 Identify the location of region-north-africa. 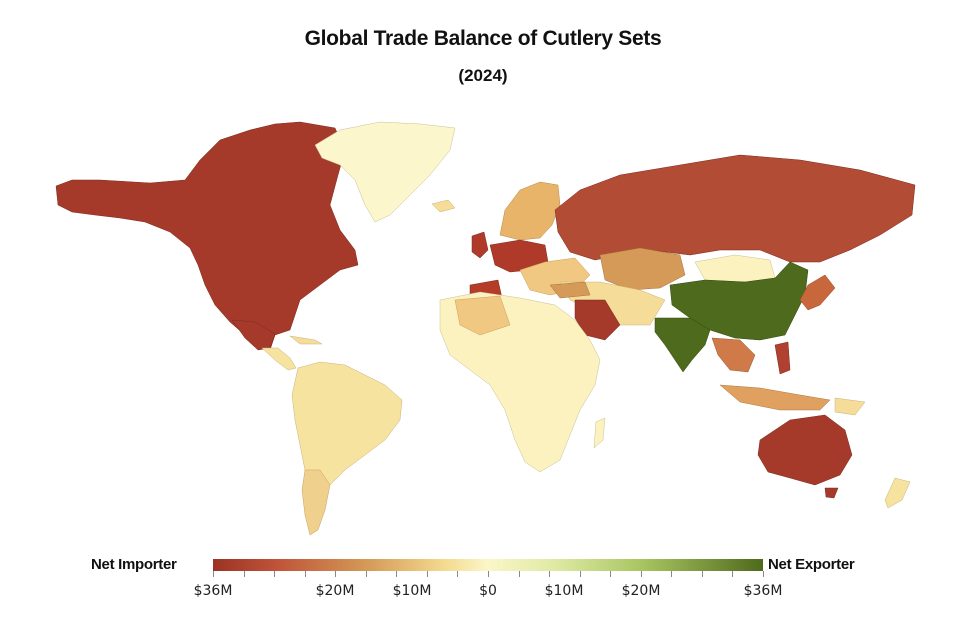
(482, 315).